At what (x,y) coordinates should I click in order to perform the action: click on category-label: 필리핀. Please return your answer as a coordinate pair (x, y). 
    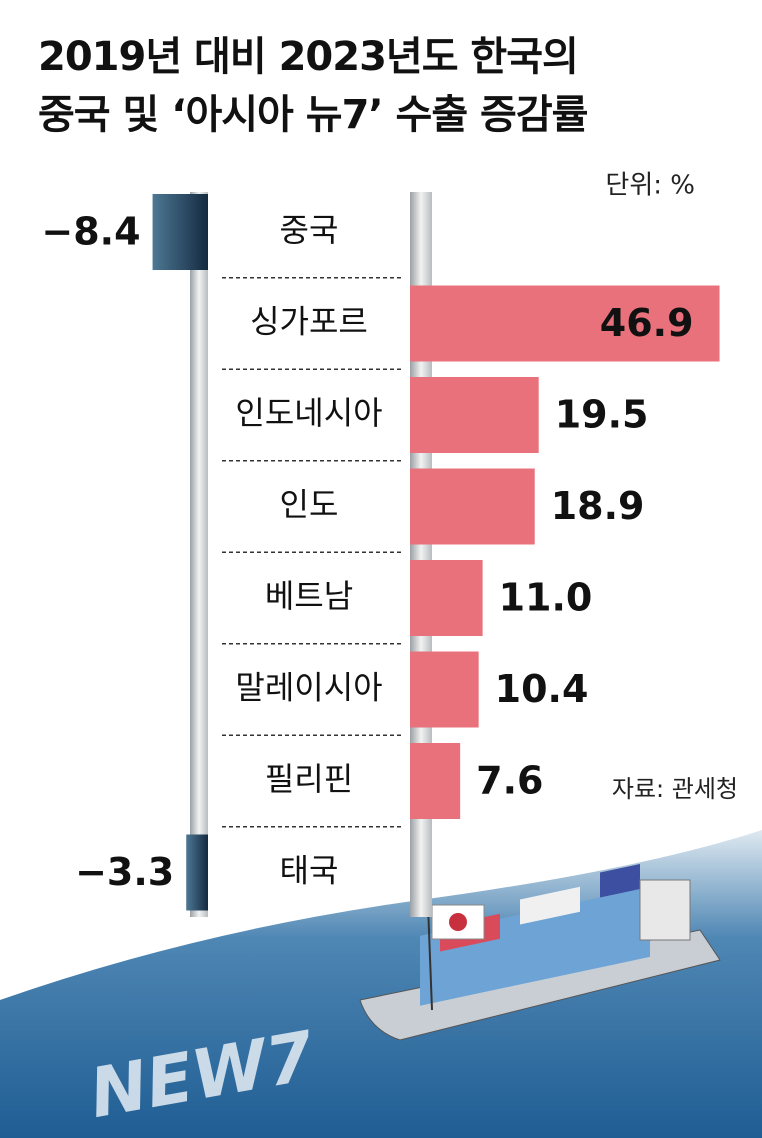
    Looking at the image, I should click on (309, 779).